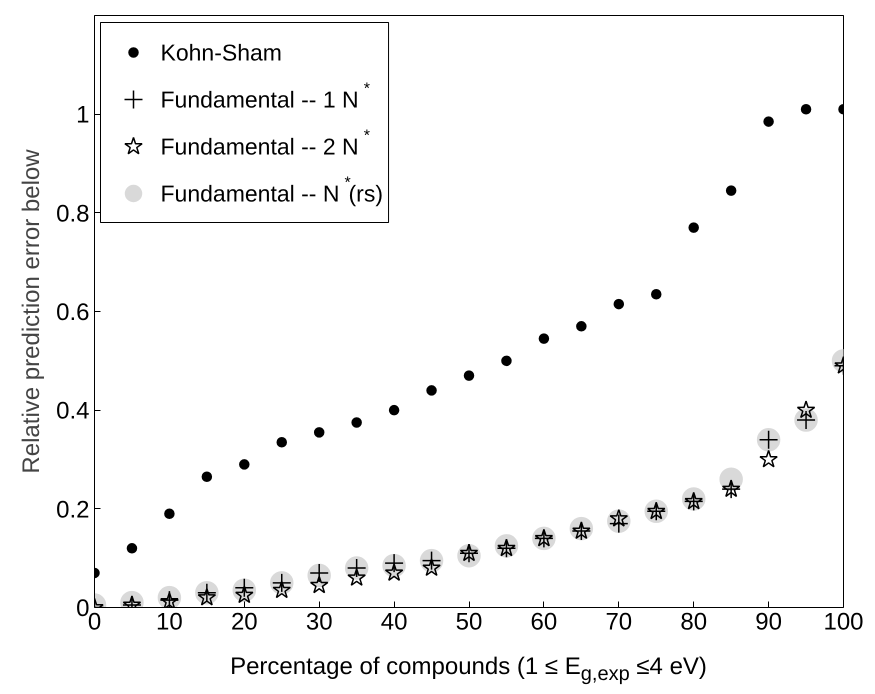 The image size is (875, 694). What do you see at coordinates (469, 622) in the screenshot?
I see `x-tick-label: 50` at bounding box center [469, 622].